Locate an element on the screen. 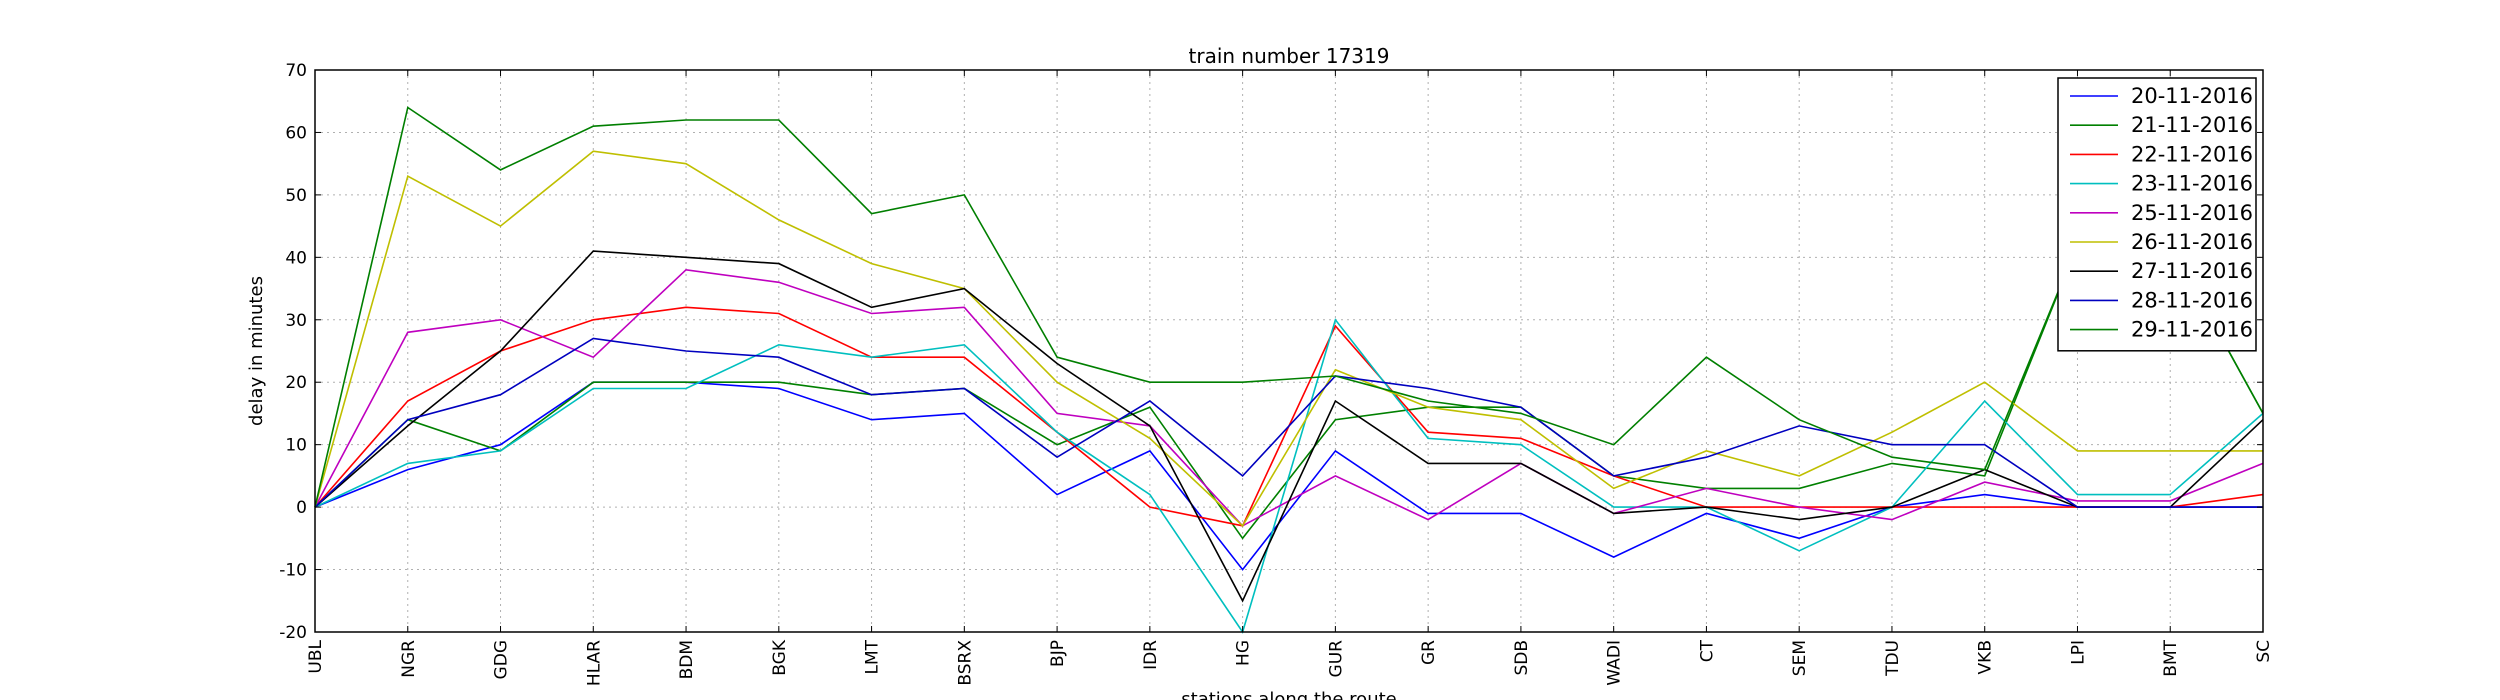  x-tick-label: BGK is located at coordinates (780, 657).